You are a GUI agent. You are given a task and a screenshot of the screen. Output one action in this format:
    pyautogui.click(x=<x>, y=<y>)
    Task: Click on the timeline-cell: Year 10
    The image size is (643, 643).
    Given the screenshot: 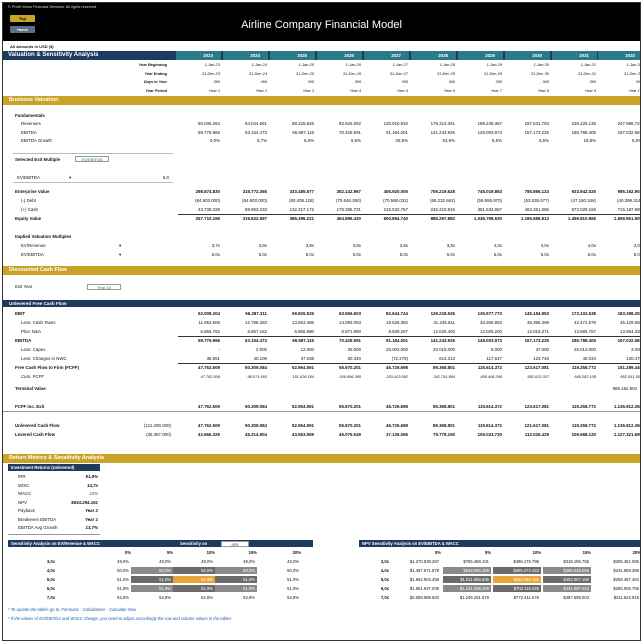 What is the action you would take?
    pyautogui.click(x=634, y=90)
    